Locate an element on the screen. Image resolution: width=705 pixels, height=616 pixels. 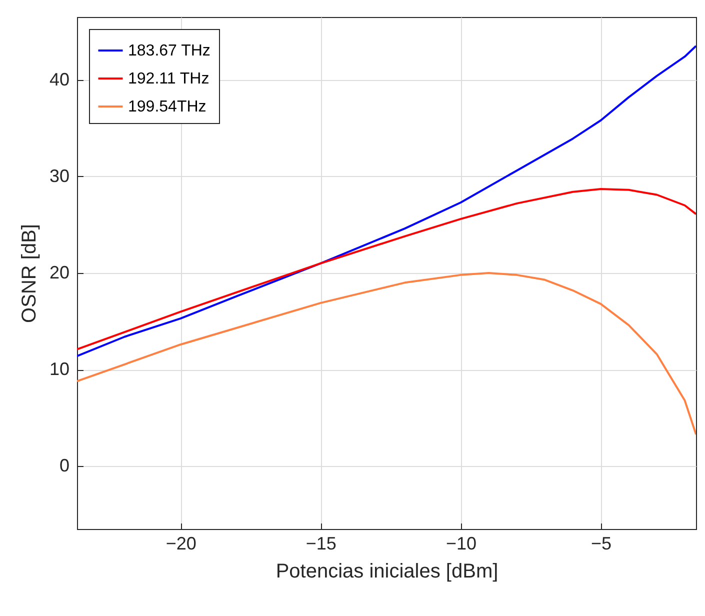
legend-label: 183.67 THz is located at coordinates (169, 51).